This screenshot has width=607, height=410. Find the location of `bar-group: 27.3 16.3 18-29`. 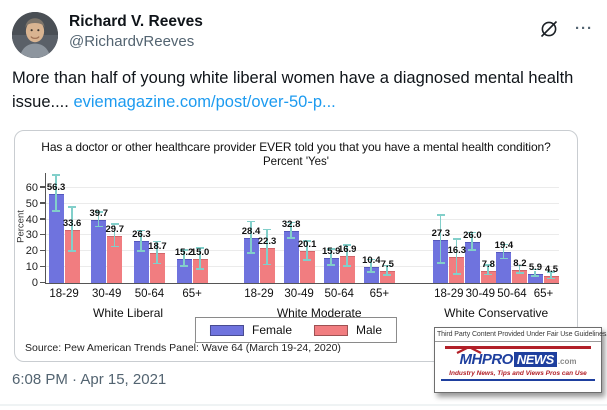

bar-group: 27.3 16.3 18-29 is located at coordinates (449, 236).